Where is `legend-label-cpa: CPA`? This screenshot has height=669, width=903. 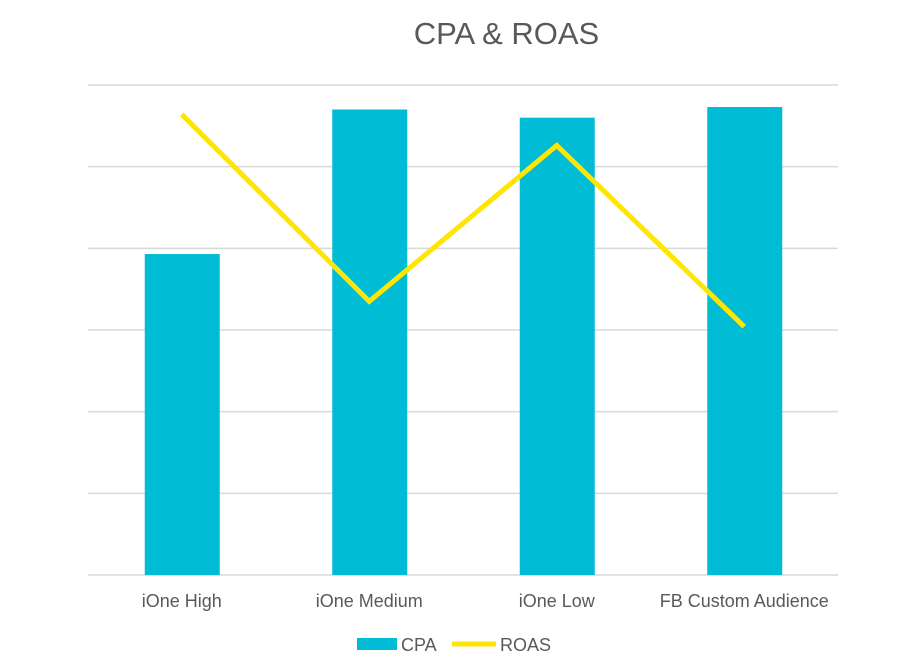
legend-label-cpa: CPA is located at coordinates (419, 645).